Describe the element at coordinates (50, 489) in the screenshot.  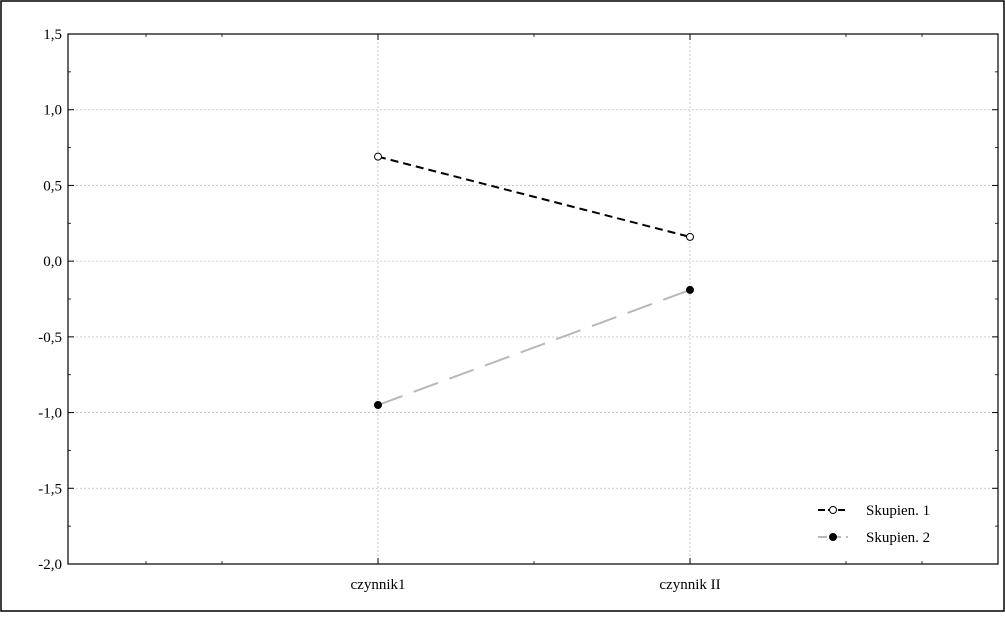
I see `y-tick-label: -1,5` at that location.